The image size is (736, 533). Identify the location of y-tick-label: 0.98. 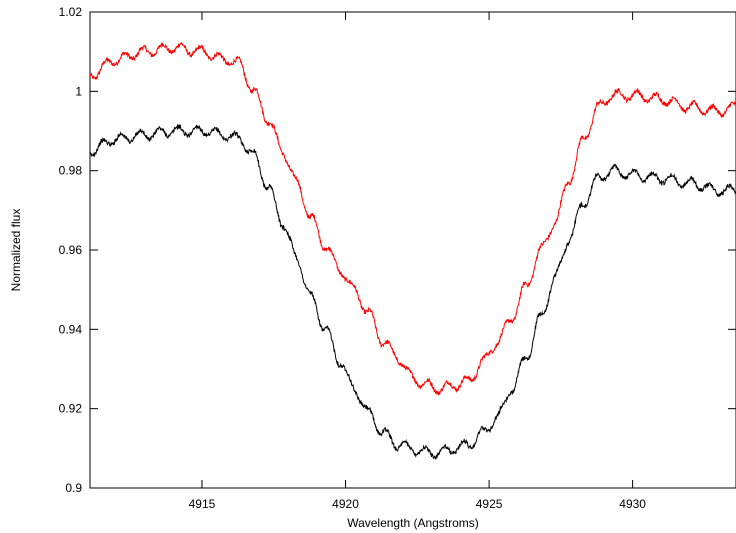
(71, 171).